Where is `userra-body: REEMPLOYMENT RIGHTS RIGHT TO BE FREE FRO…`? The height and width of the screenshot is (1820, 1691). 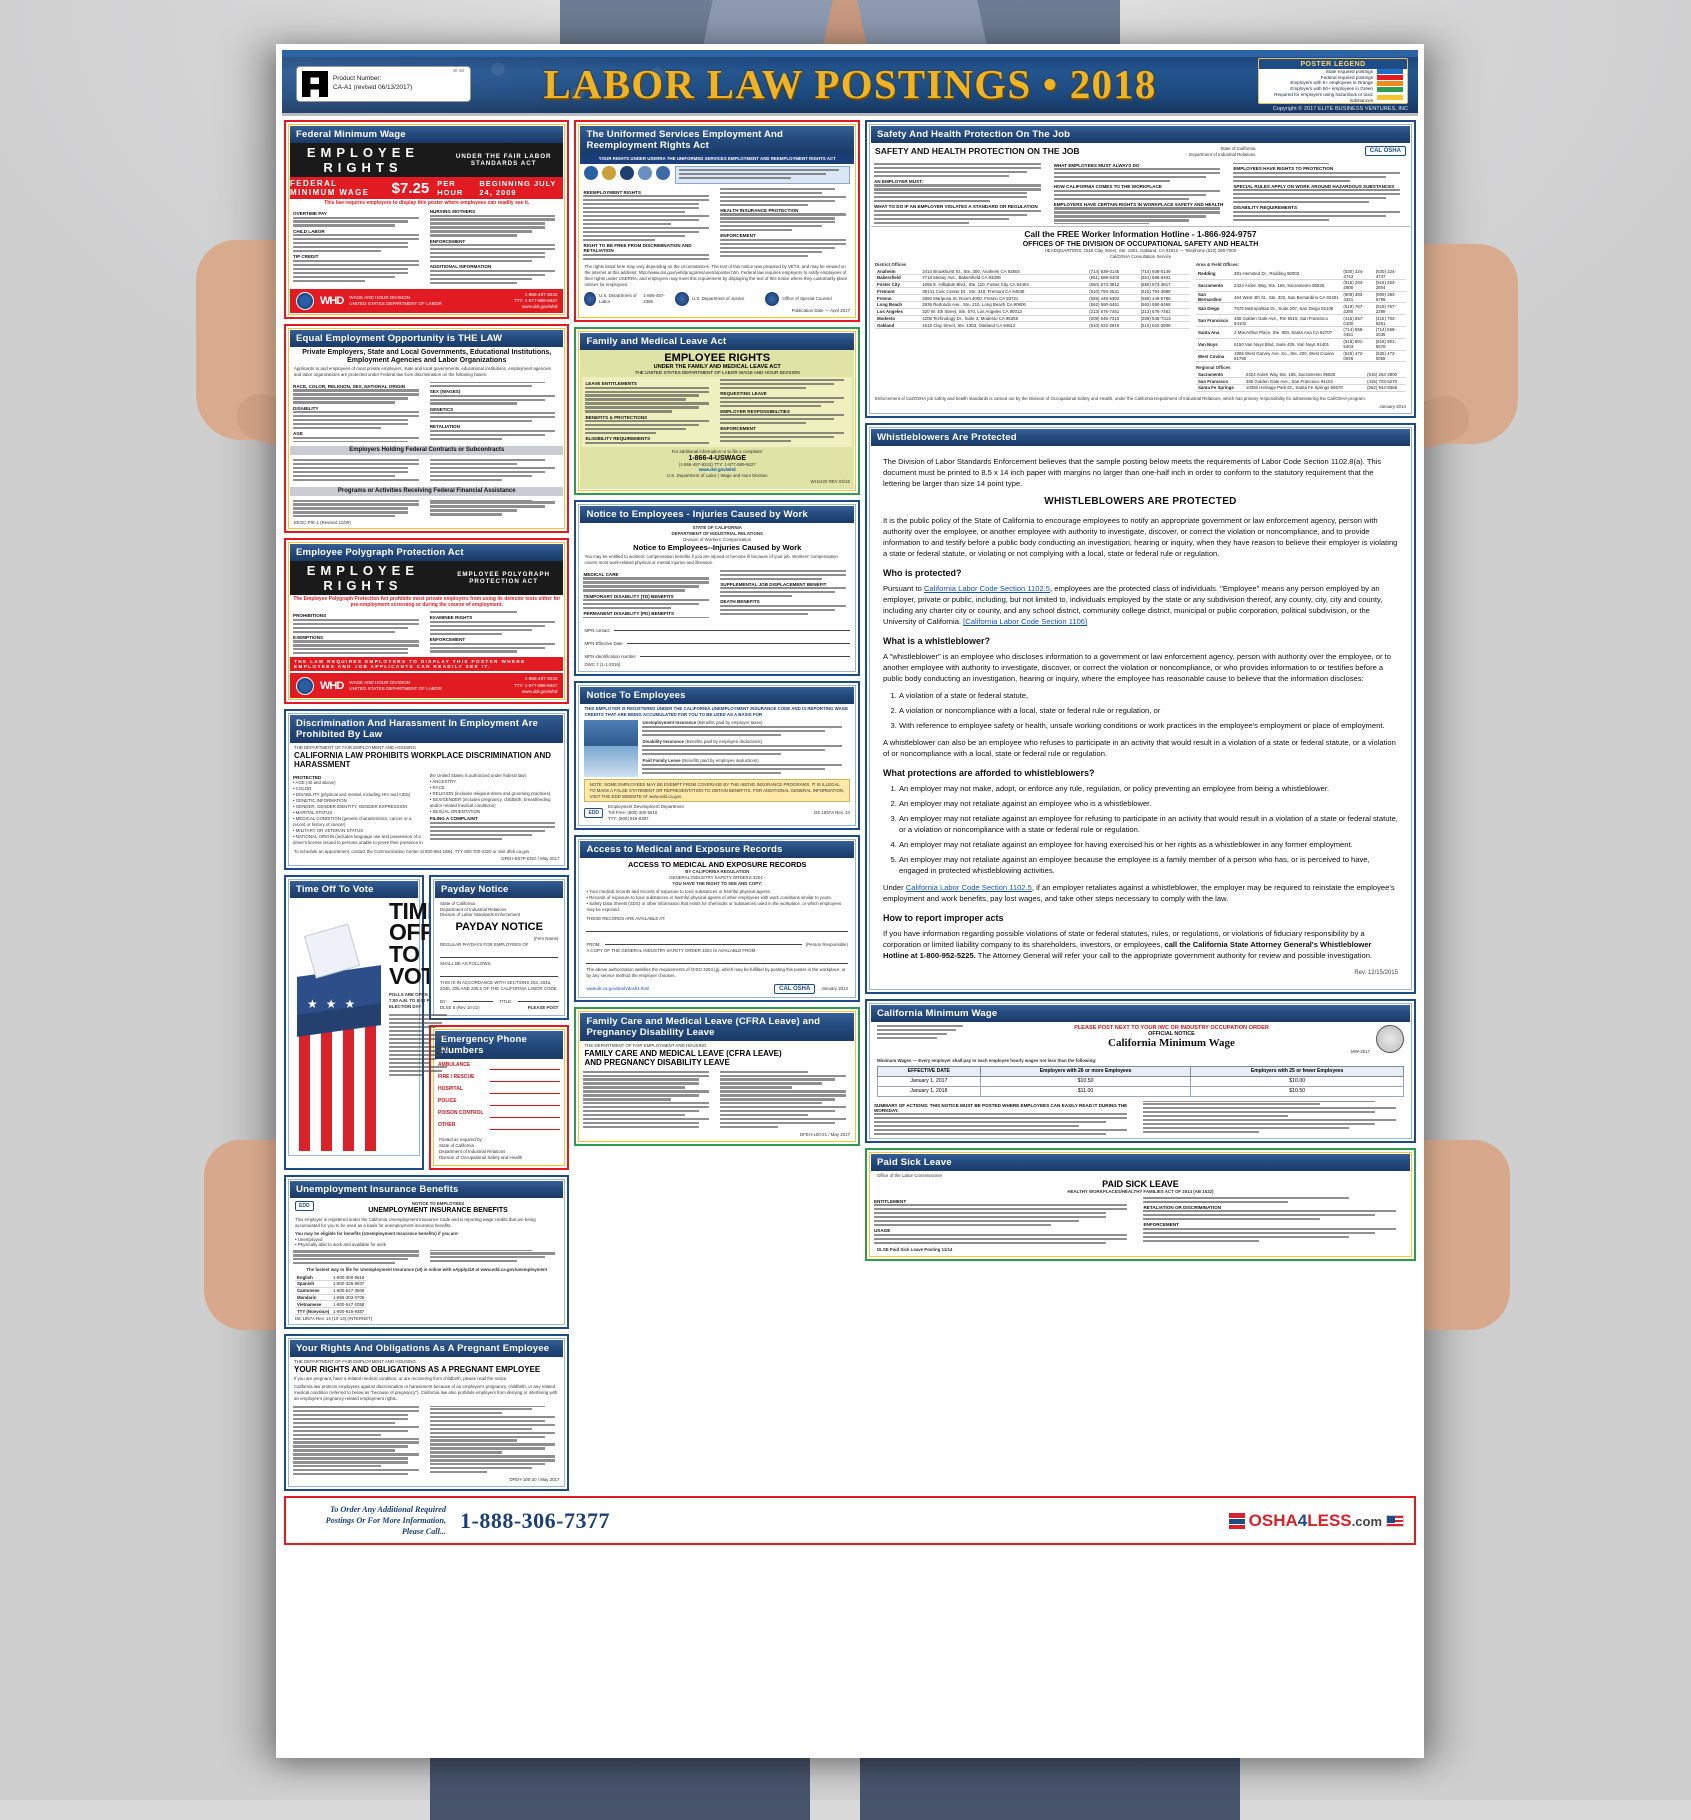
userra-body: REEMPLOYMENT RIGHTS RIGHT TO BE FREE FRO… is located at coordinates (716, 224).